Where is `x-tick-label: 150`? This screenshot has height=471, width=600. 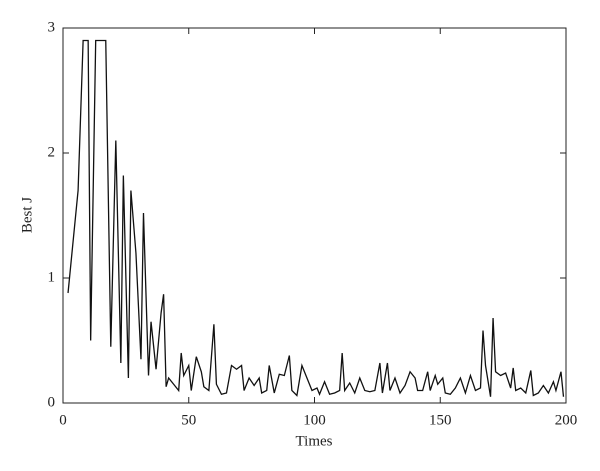
x-tick-label: 150 is located at coordinates (440, 420).